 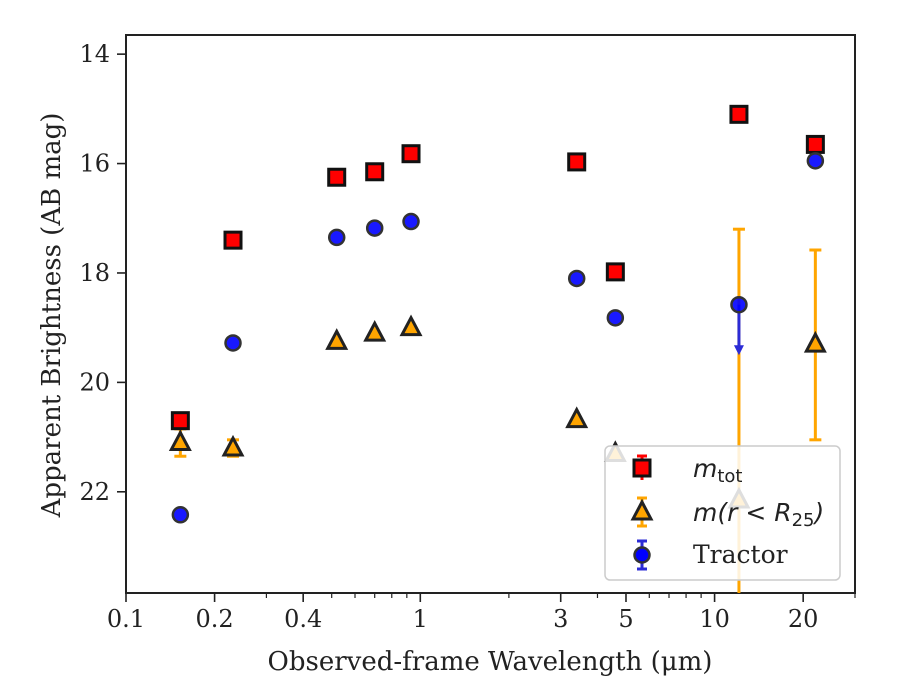 I want to click on legend-marker-square, so click(x=642, y=468).